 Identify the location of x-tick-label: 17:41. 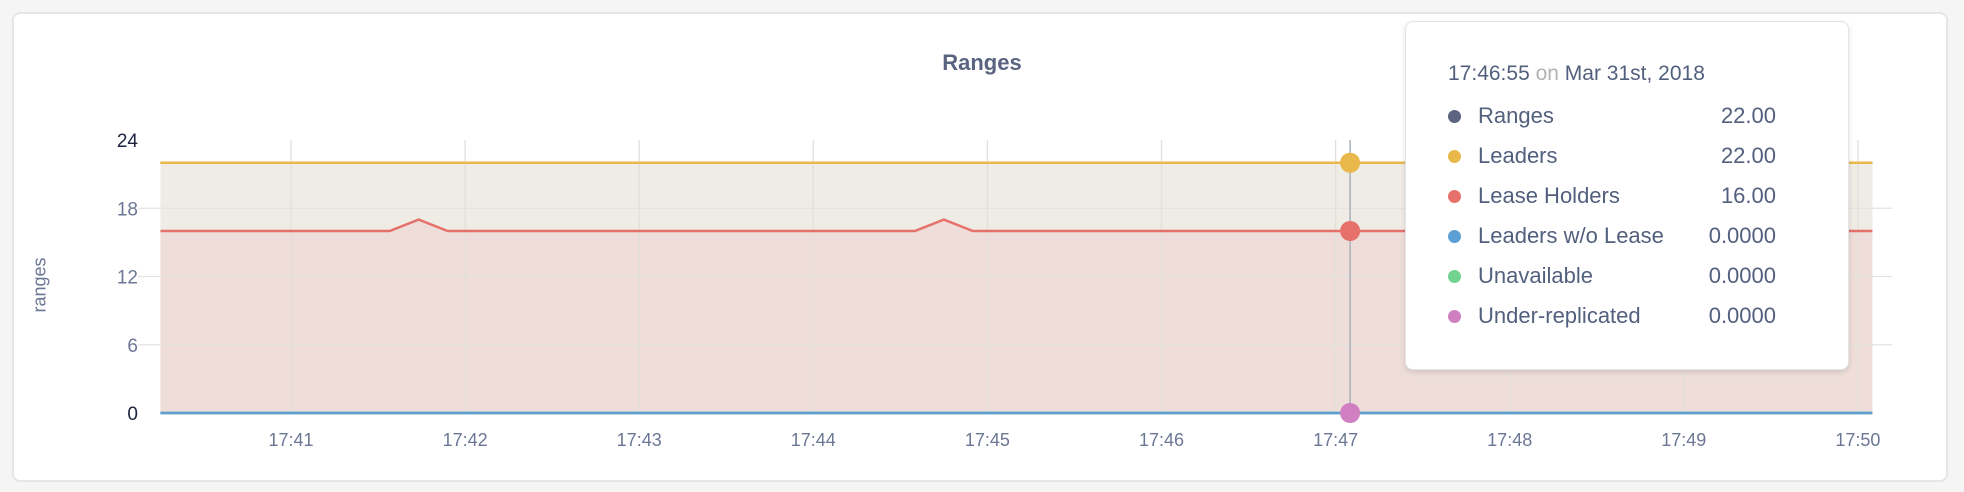
(290, 440).